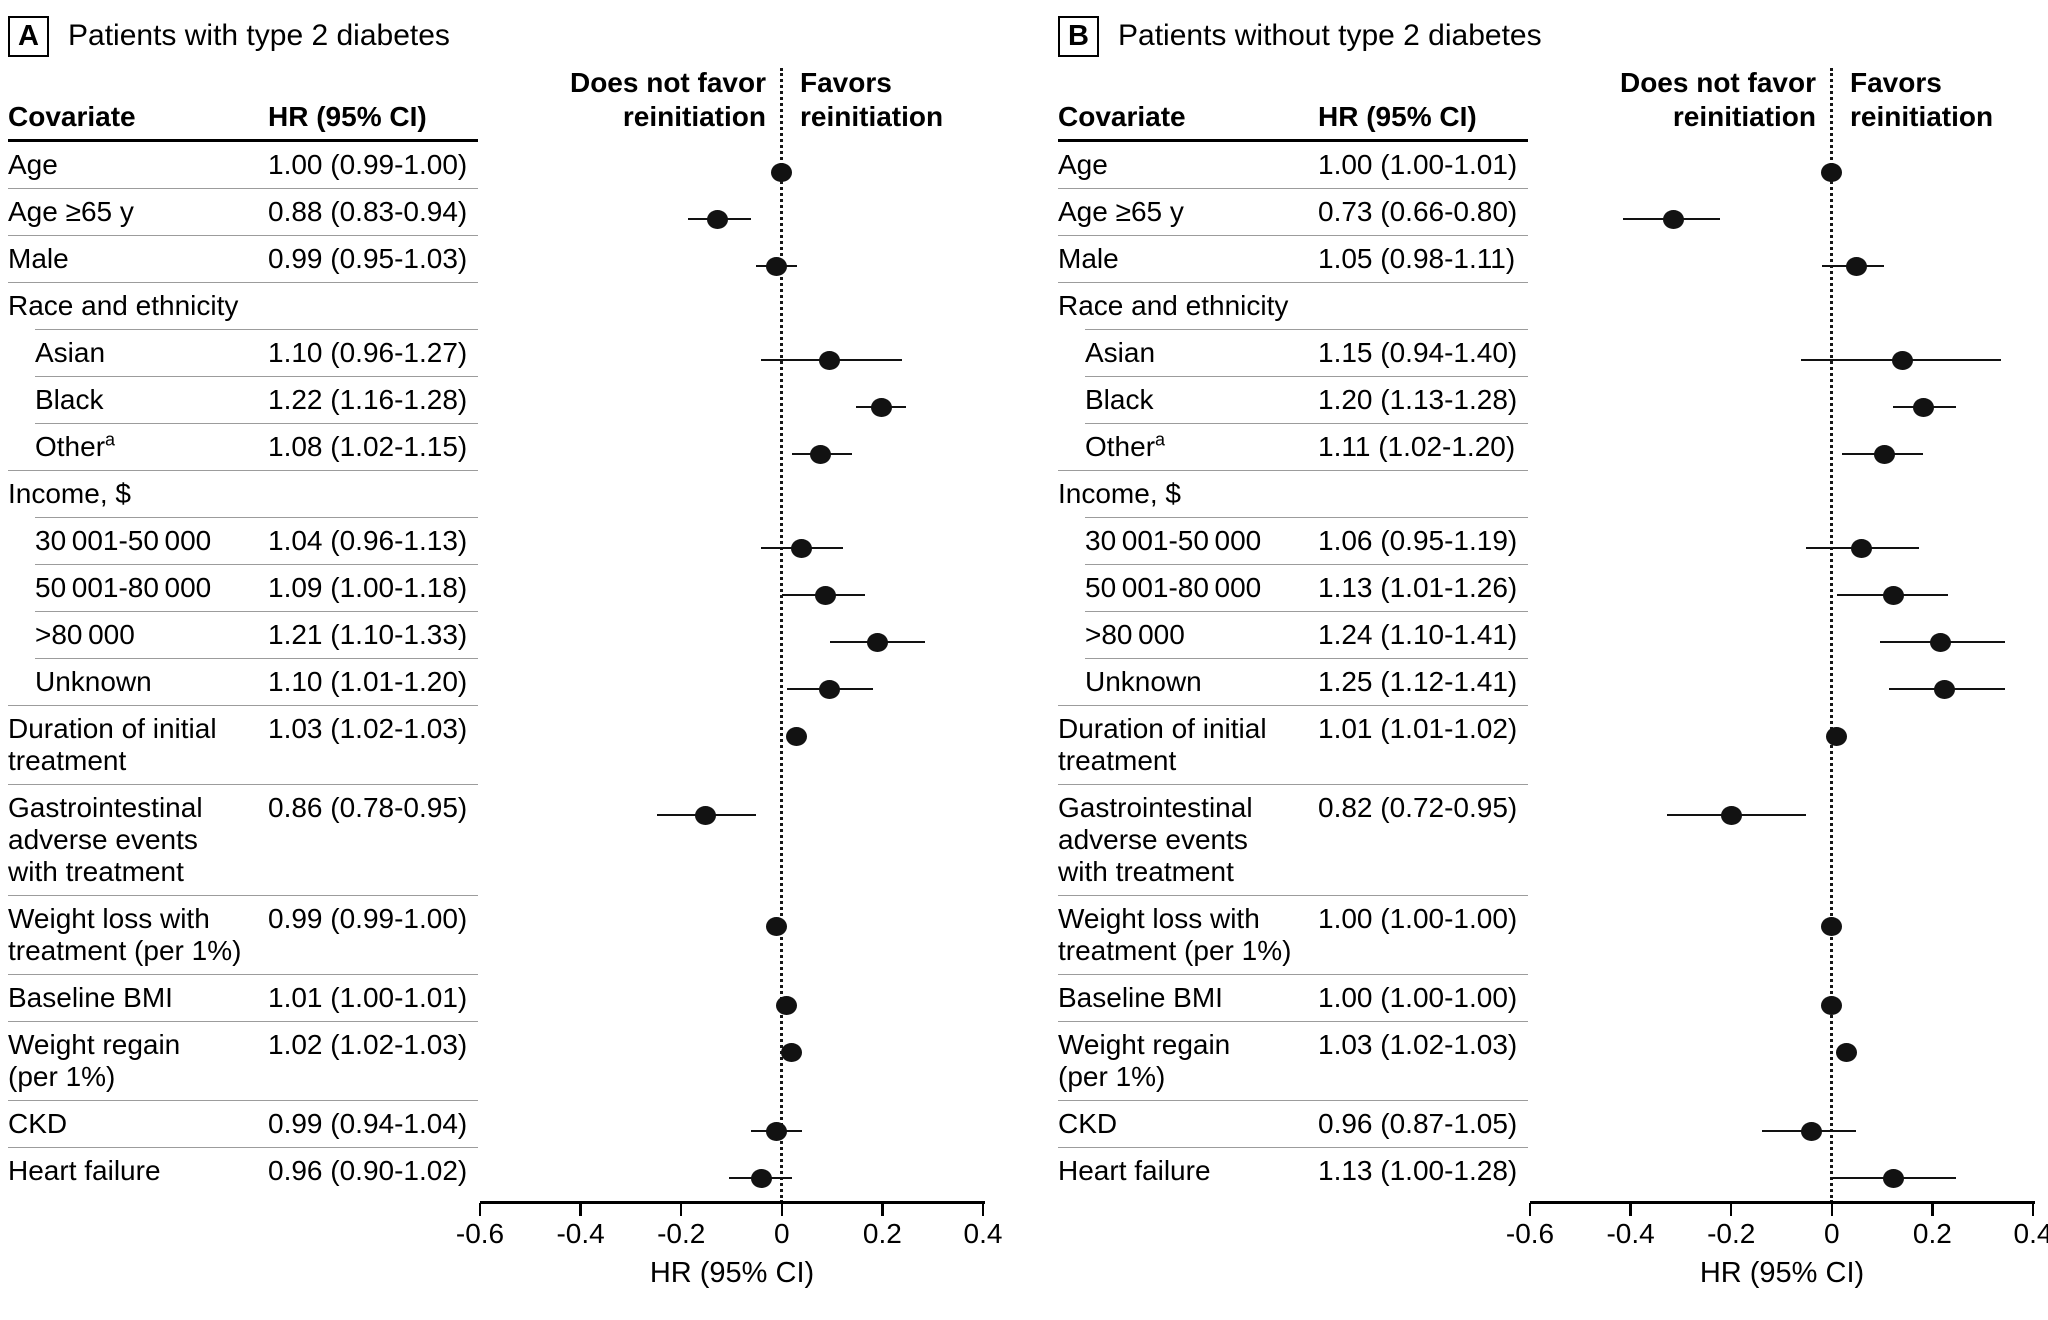  Describe the element at coordinates (513, 165) in the screenshot. I see `table-row: Age 1.00 (0.99-1.00)` at that location.